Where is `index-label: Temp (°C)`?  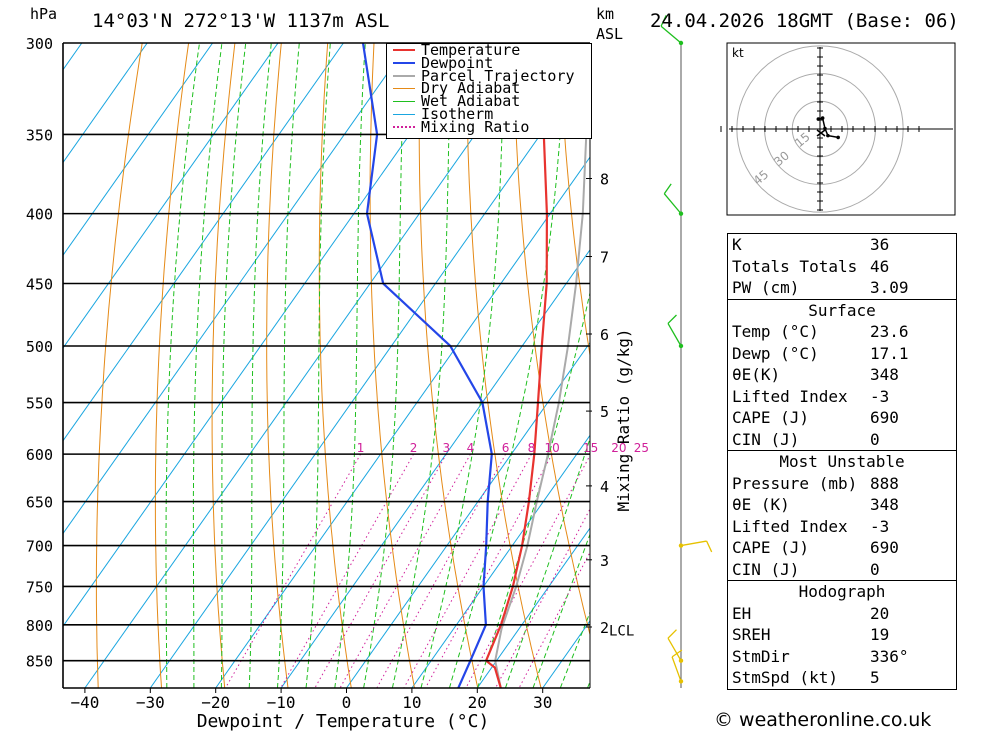 index-label: Temp (°C) is located at coordinates (775, 331).